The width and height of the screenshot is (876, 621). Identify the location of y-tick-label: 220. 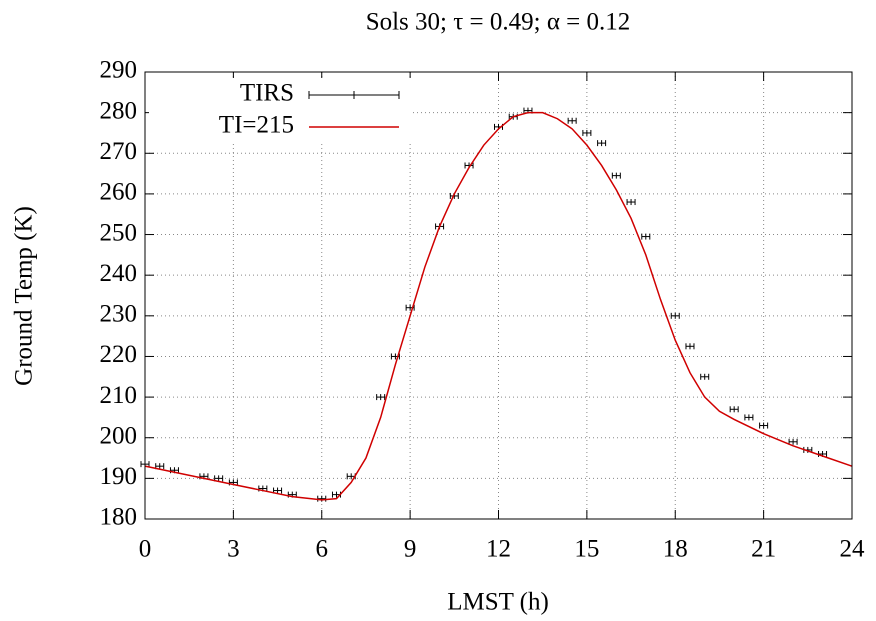
(119, 354).